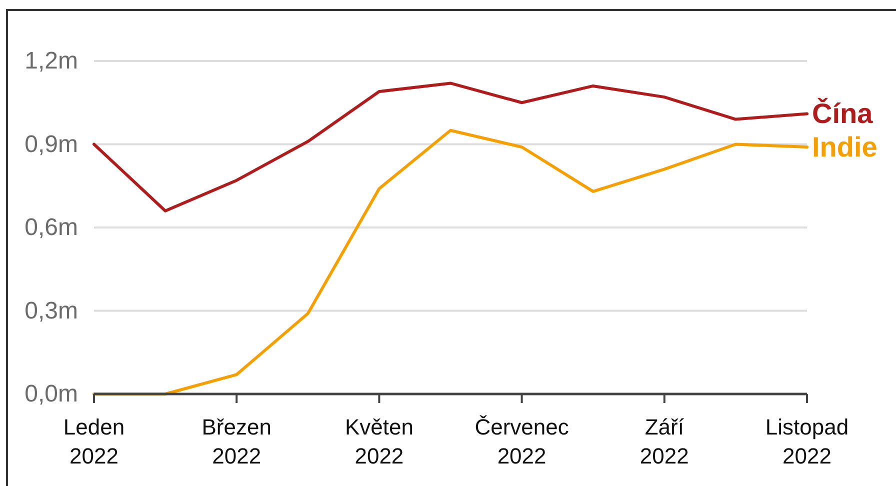 This screenshot has height=486, width=896. What do you see at coordinates (51, 394) in the screenshot?
I see `y-tick-label: 0,0m` at bounding box center [51, 394].